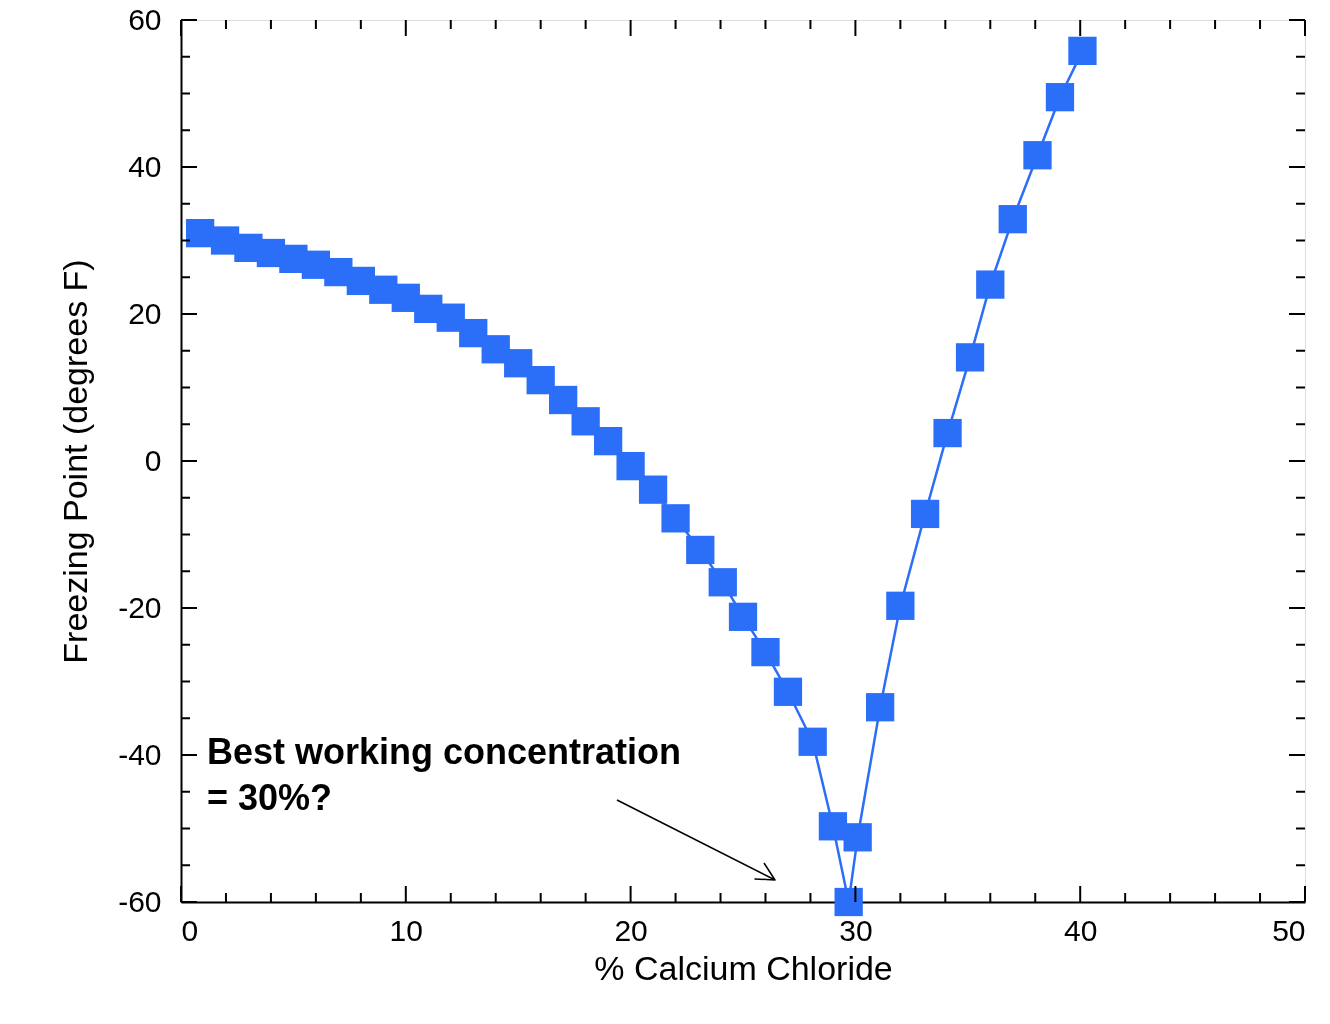 The height and width of the screenshot is (1024, 1330). Describe the element at coordinates (1289, 930) in the screenshot. I see `x-tick-label: 50` at that location.